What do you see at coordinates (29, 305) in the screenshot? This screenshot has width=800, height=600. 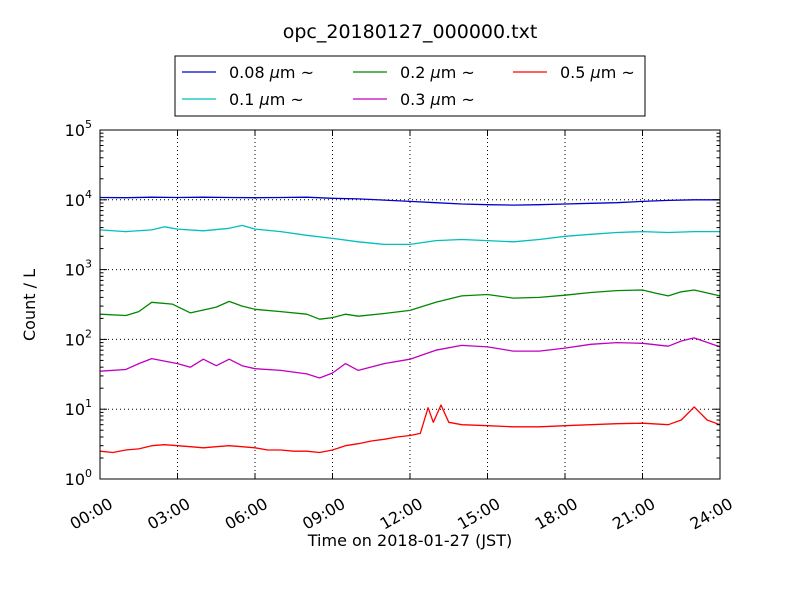 I see `y-axis-label: Count / L` at bounding box center [29, 305].